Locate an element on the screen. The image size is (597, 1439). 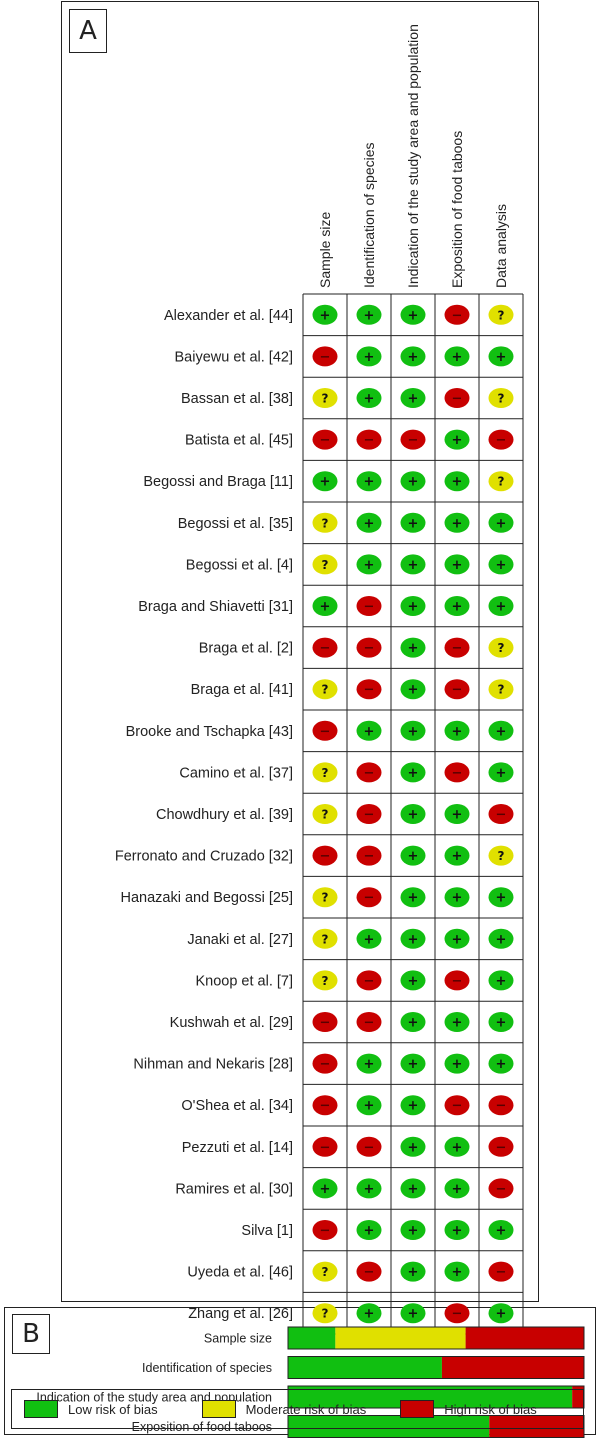
column-header: Sample size is located at coordinates (325, 250).